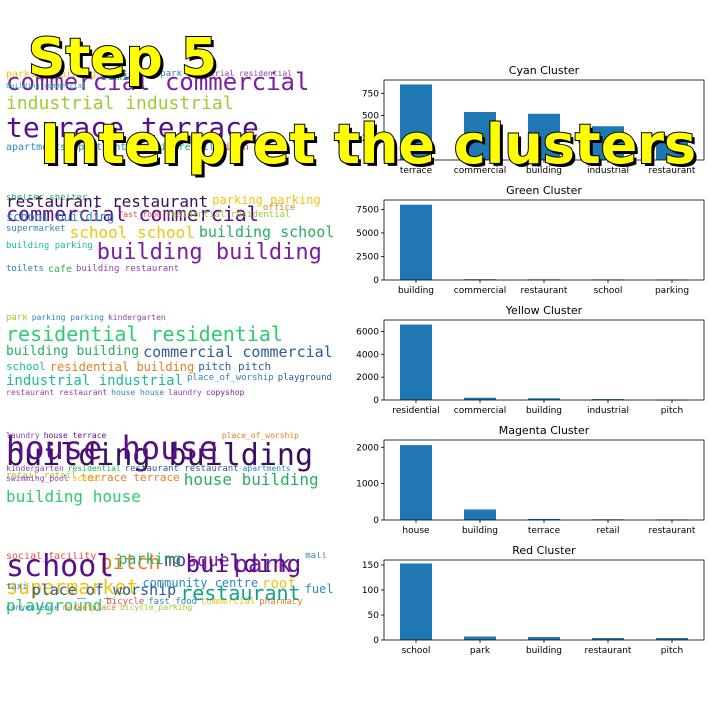 The image size is (720, 720). Describe the element at coordinates (367, 485) in the screenshot. I see `y-tick-label: 1000` at that location.